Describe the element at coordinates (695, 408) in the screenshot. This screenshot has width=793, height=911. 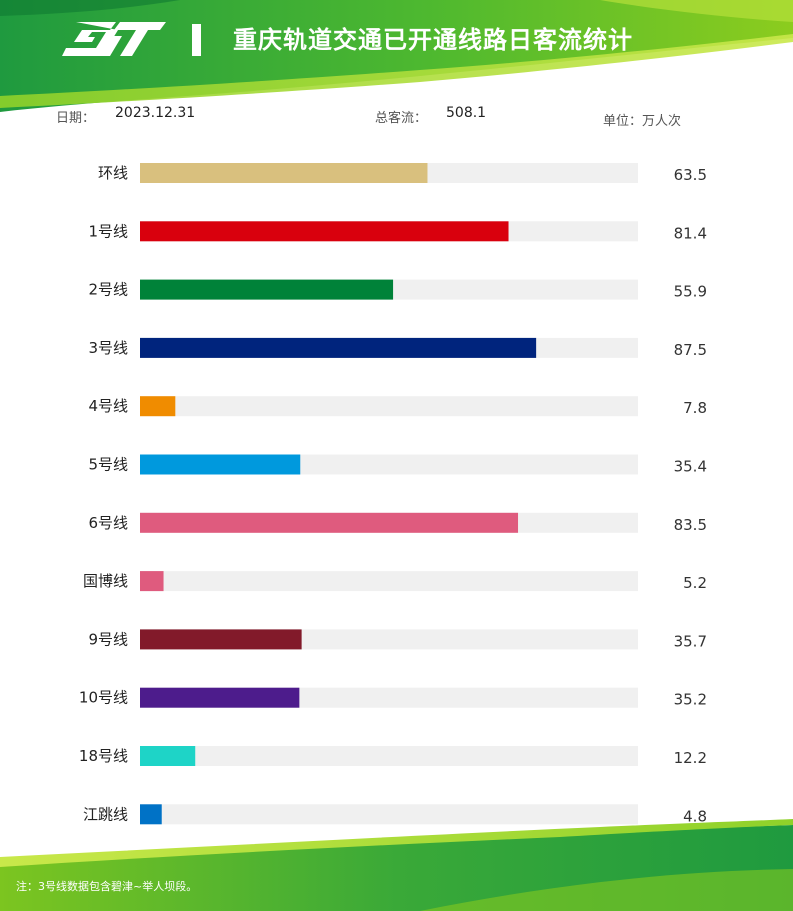
I see `value-label: 7.8` at that location.